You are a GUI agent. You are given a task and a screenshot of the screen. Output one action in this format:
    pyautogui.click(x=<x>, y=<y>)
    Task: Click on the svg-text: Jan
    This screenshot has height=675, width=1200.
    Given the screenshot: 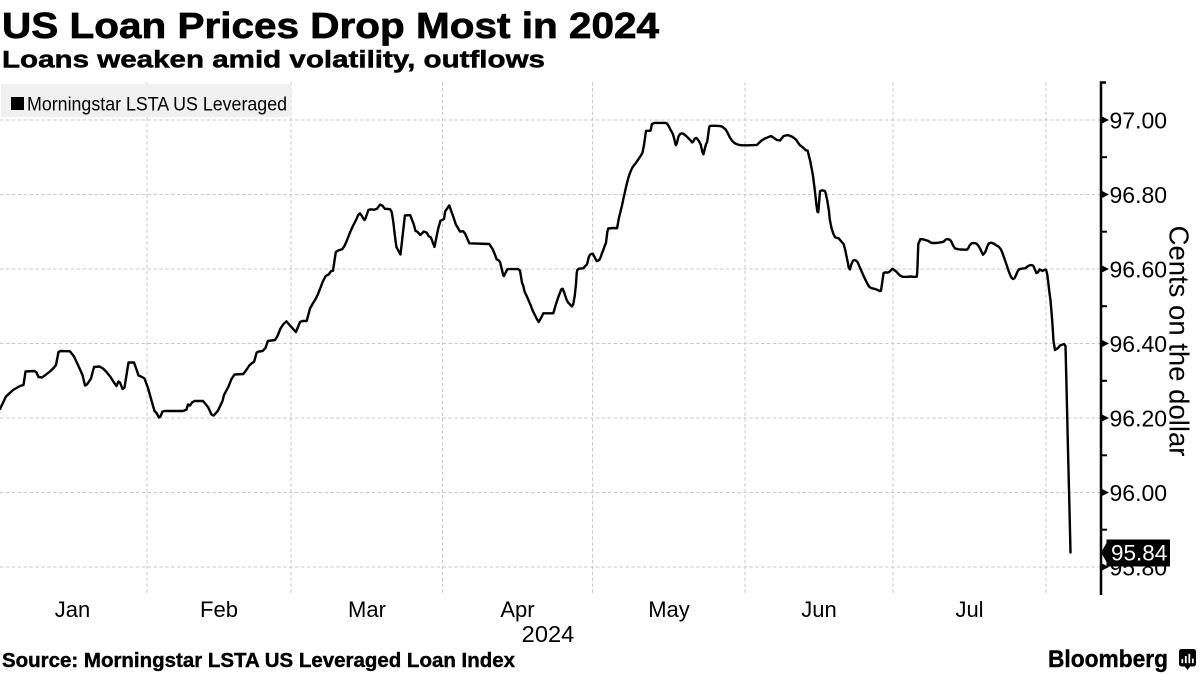 What is the action you would take?
    pyautogui.click(x=72, y=609)
    